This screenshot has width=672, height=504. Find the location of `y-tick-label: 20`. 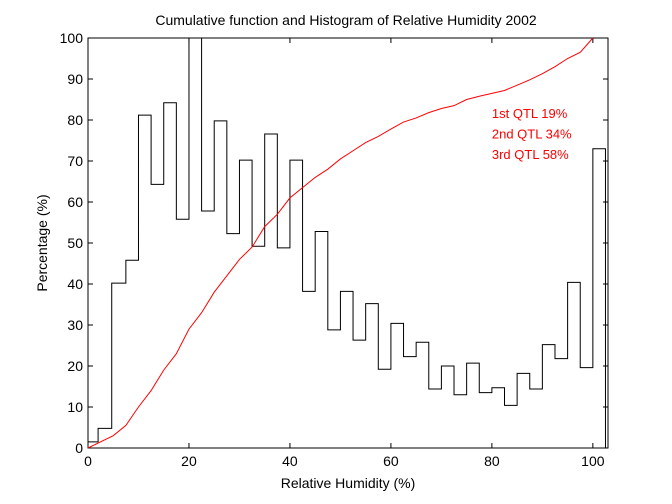

y-tick-label: 20 is located at coordinates (75, 366).